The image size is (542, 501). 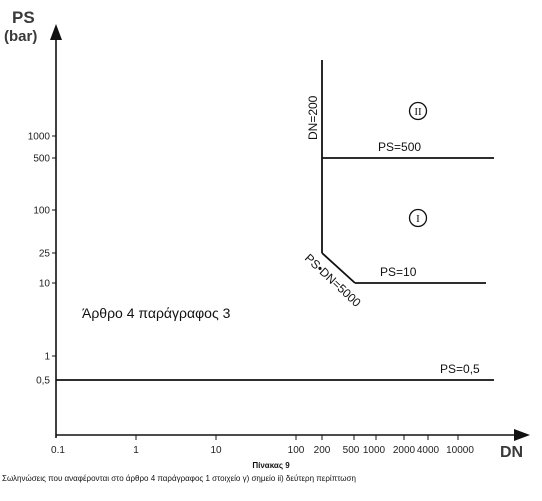 What do you see at coordinates (404, 450) in the screenshot?
I see `x-tick-label-2000: 2000` at bounding box center [404, 450].